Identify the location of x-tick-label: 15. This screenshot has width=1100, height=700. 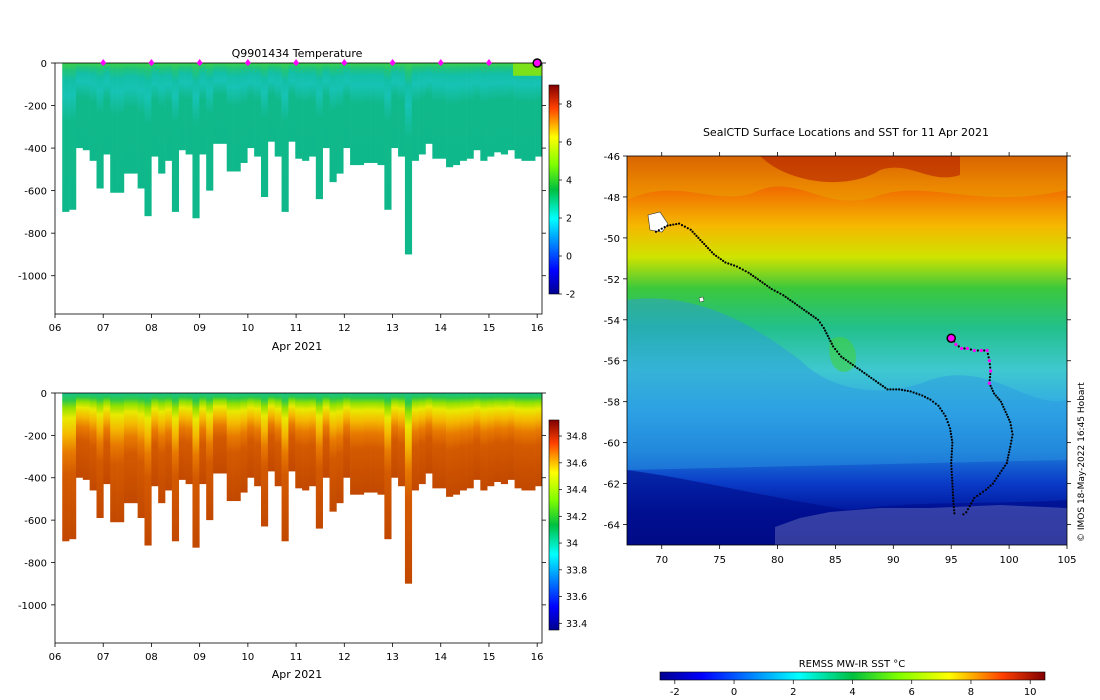
(489, 328).